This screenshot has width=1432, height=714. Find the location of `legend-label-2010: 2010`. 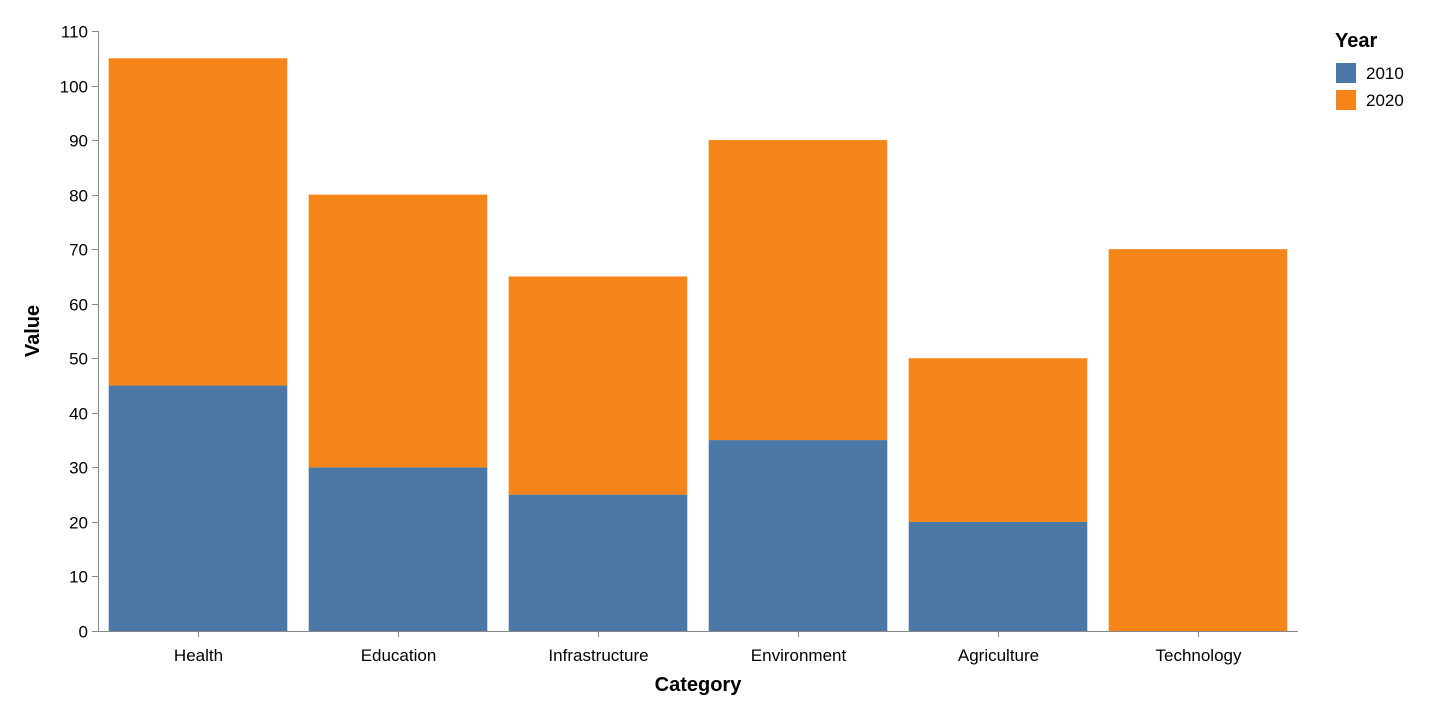

legend-label-2010: 2010 is located at coordinates (1385, 73).